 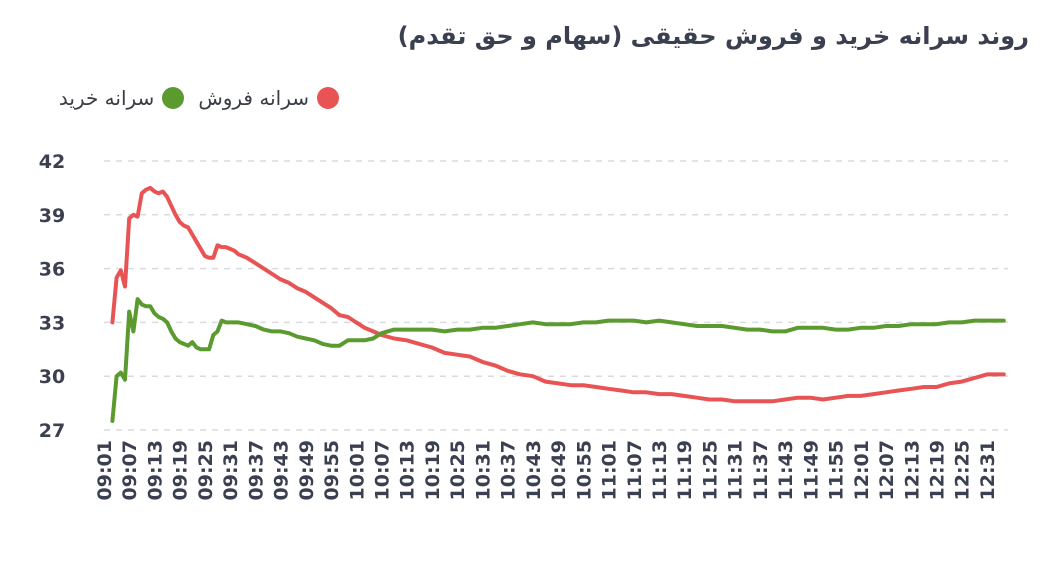 I want to click on x-tick-label: 10:25, so click(x=458, y=470).